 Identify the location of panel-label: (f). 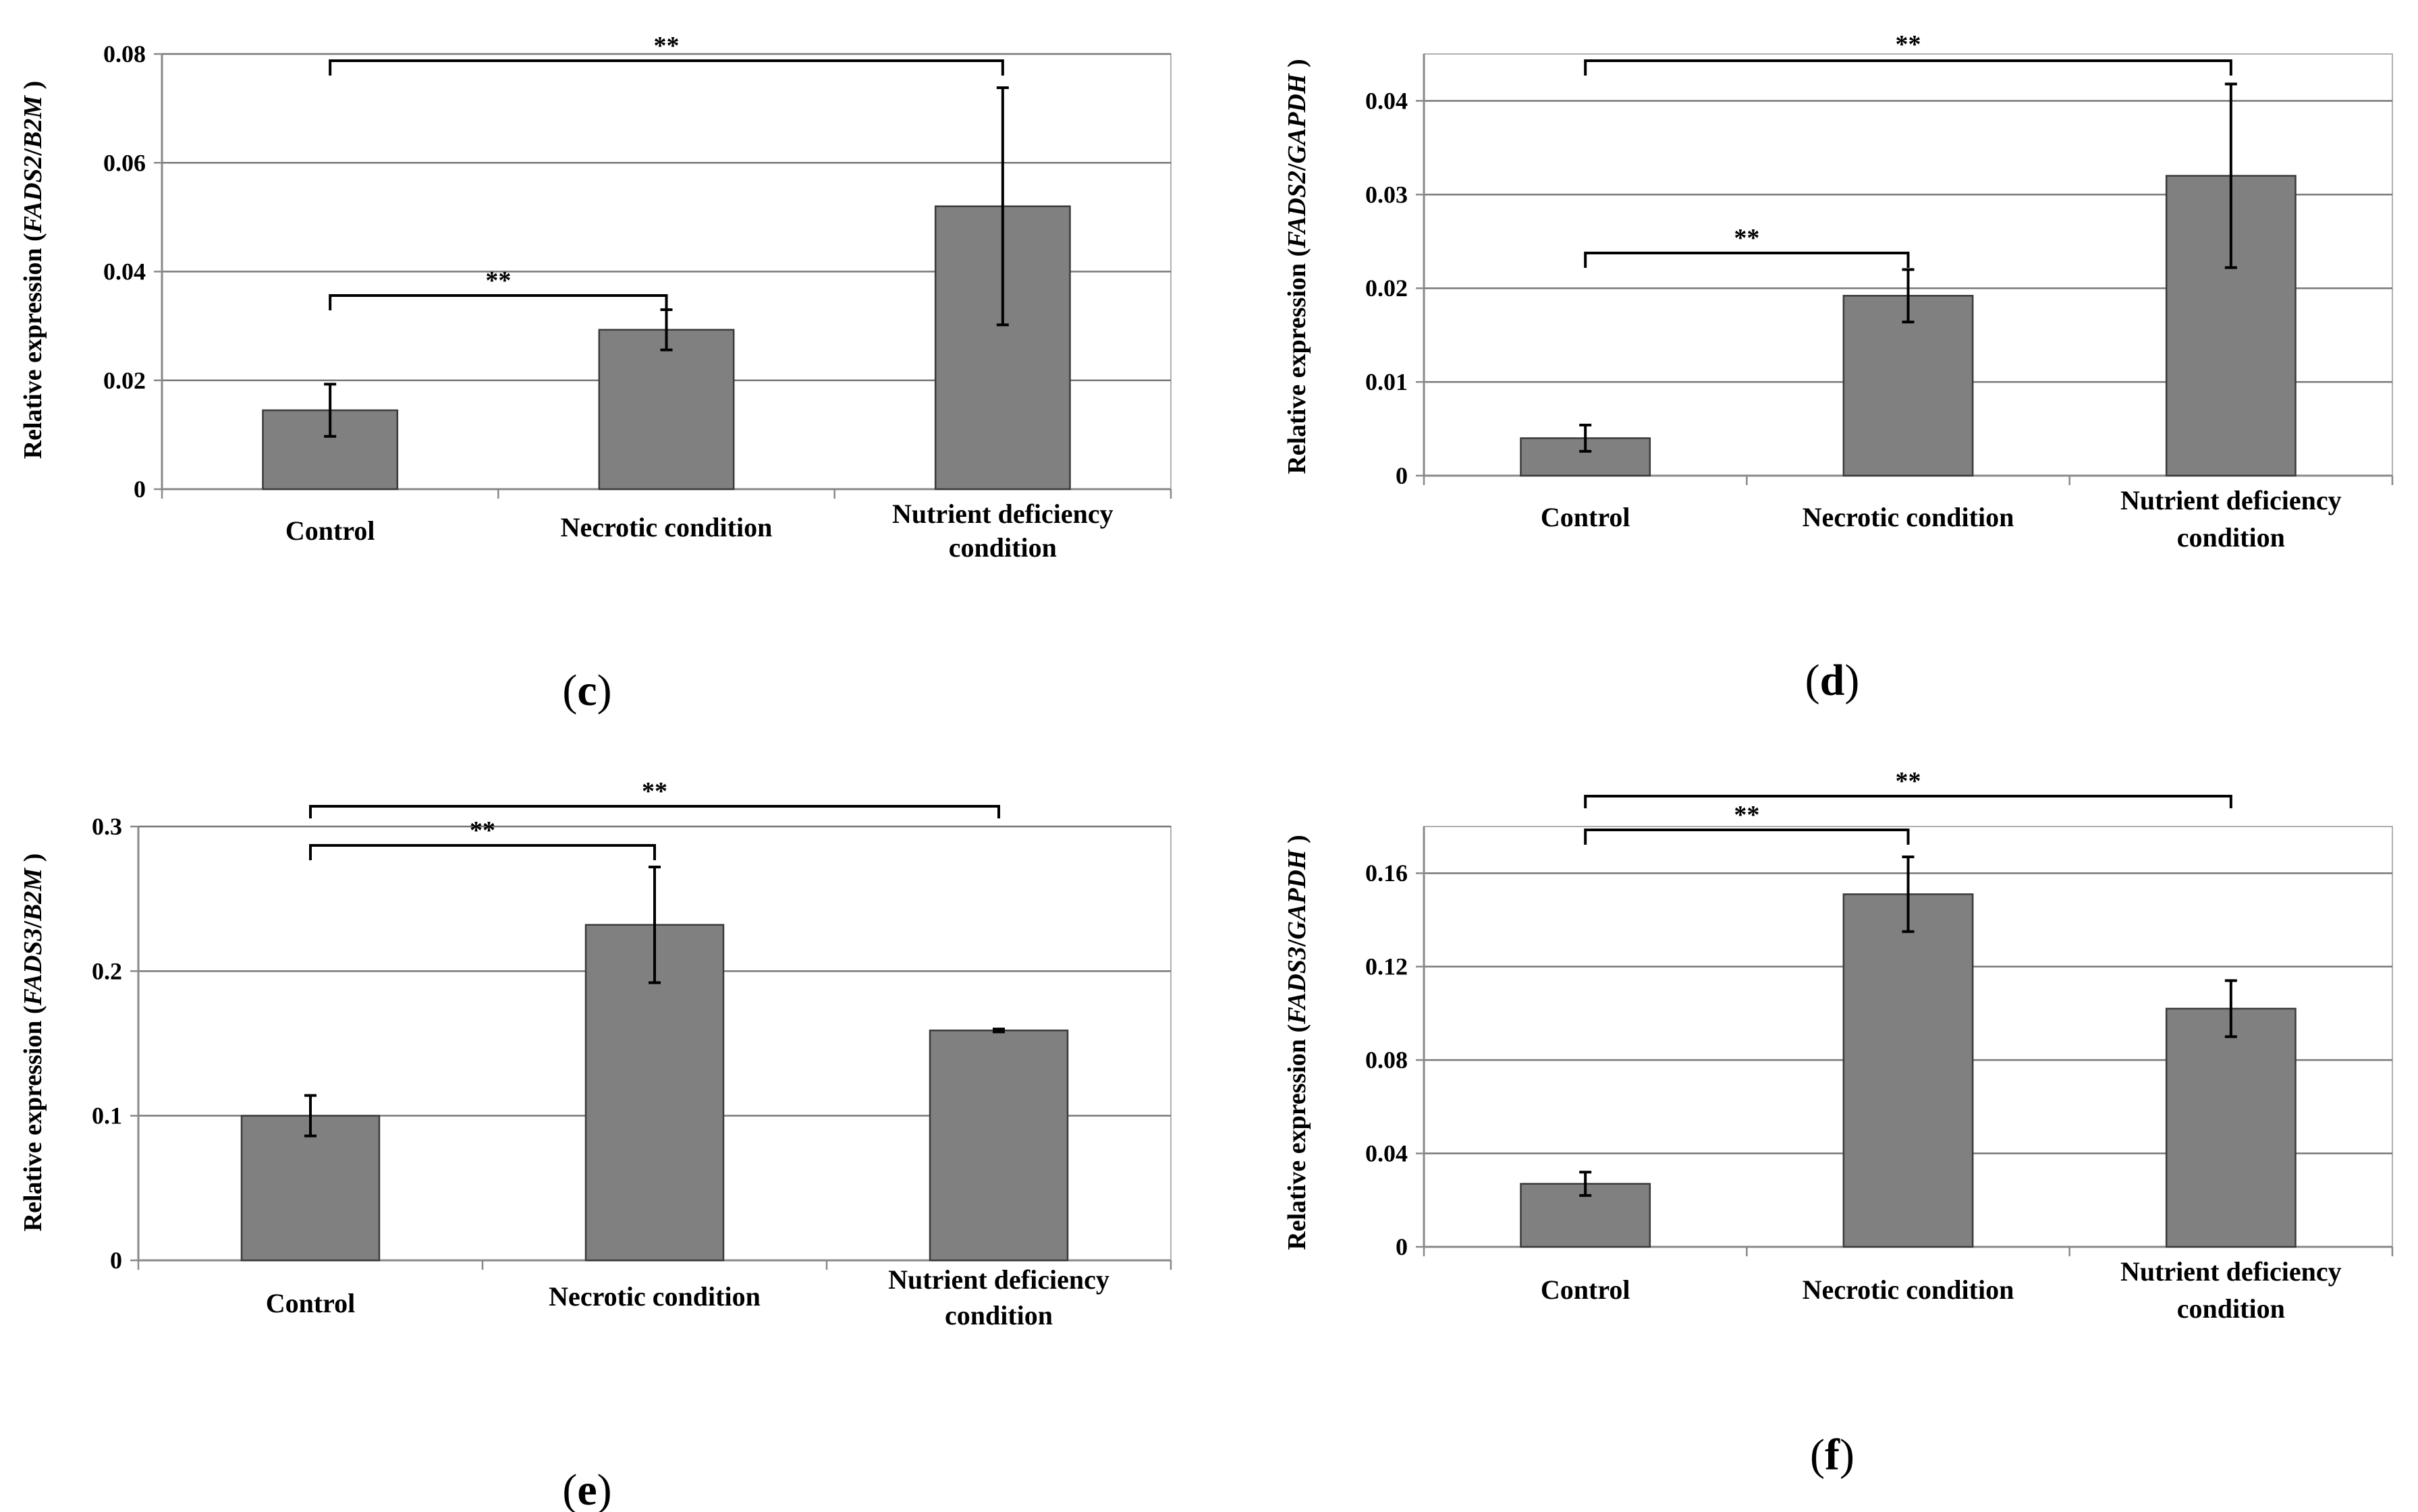
(1832, 1455).